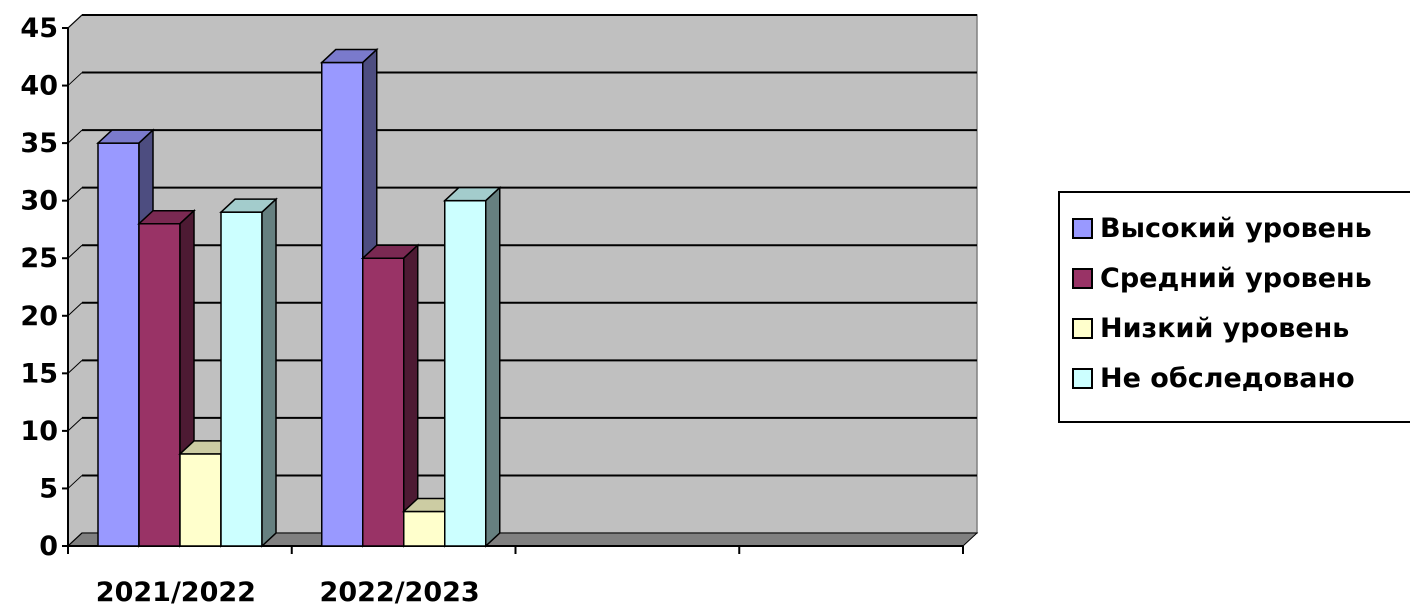 The width and height of the screenshot is (1410, 608). What do you see at coordinates (39, 86) in the screenshot?
I see `y-tick-label: 40` at bounding box center [39, 86].